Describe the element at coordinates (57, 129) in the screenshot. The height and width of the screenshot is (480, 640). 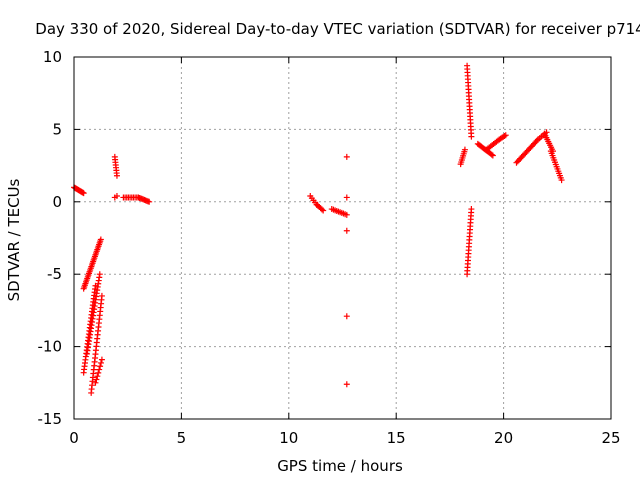
I see `y-tick-label: 5` at that location.